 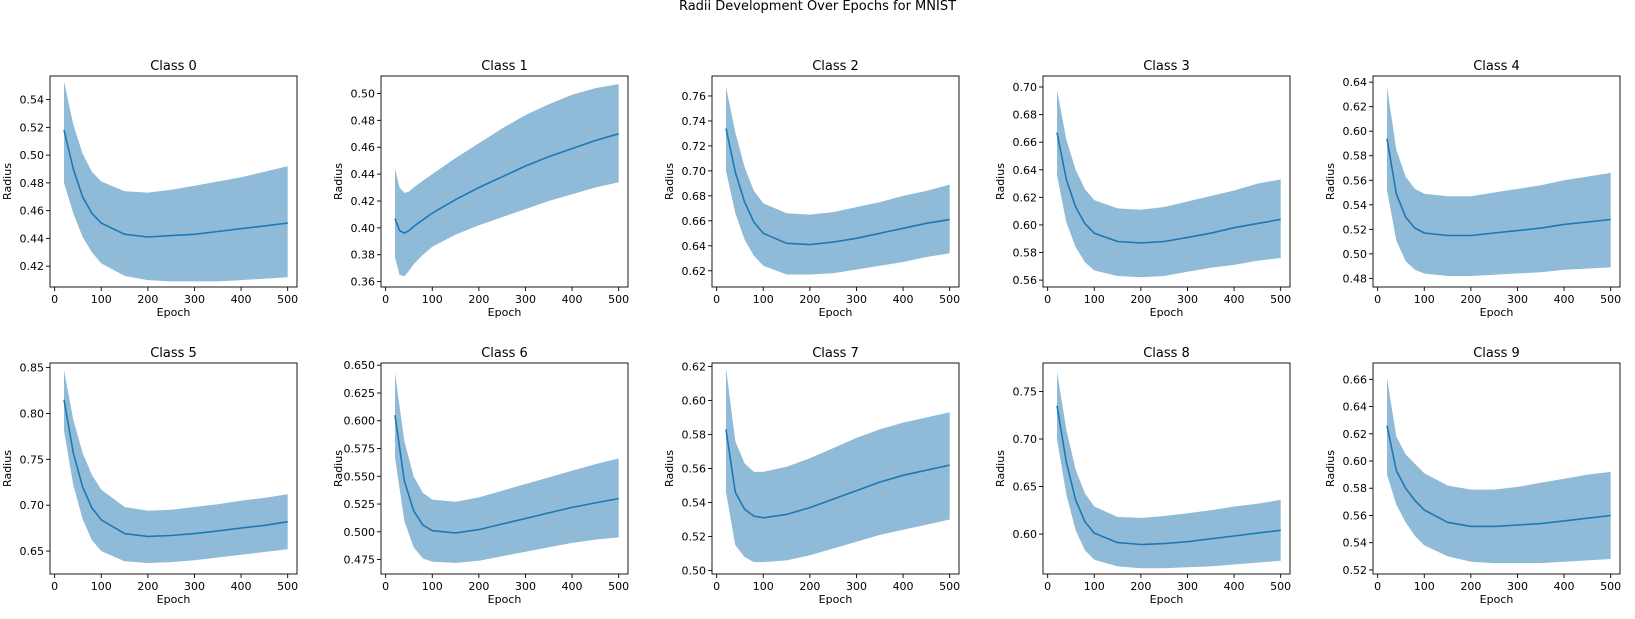 What do you see at coordinates (1025, 142) in the screenshot?
I see `y-tick-label: 0.66` at bounding box center [1025, 142].